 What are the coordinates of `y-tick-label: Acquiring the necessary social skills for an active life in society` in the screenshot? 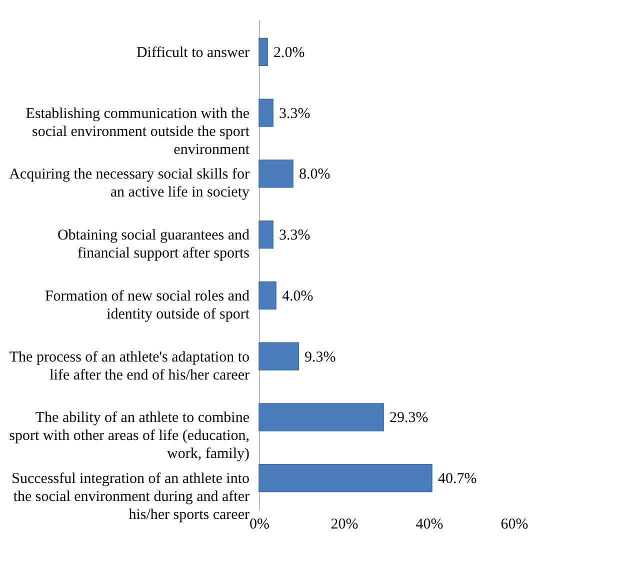 It's located at (129, 183).